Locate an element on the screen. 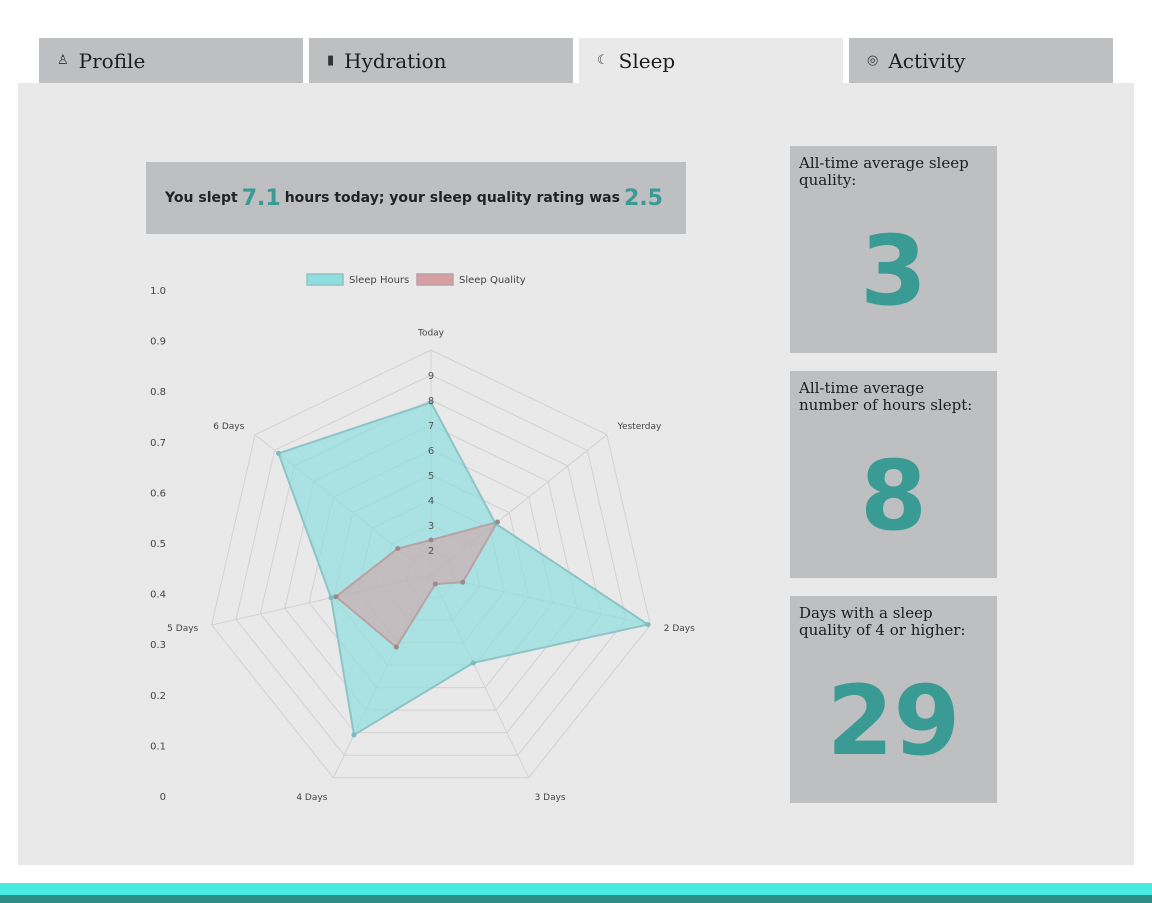 The height and width of the screenshot is (903, 1152). series-area-sleep-quality is located at coordinates (417, 584).